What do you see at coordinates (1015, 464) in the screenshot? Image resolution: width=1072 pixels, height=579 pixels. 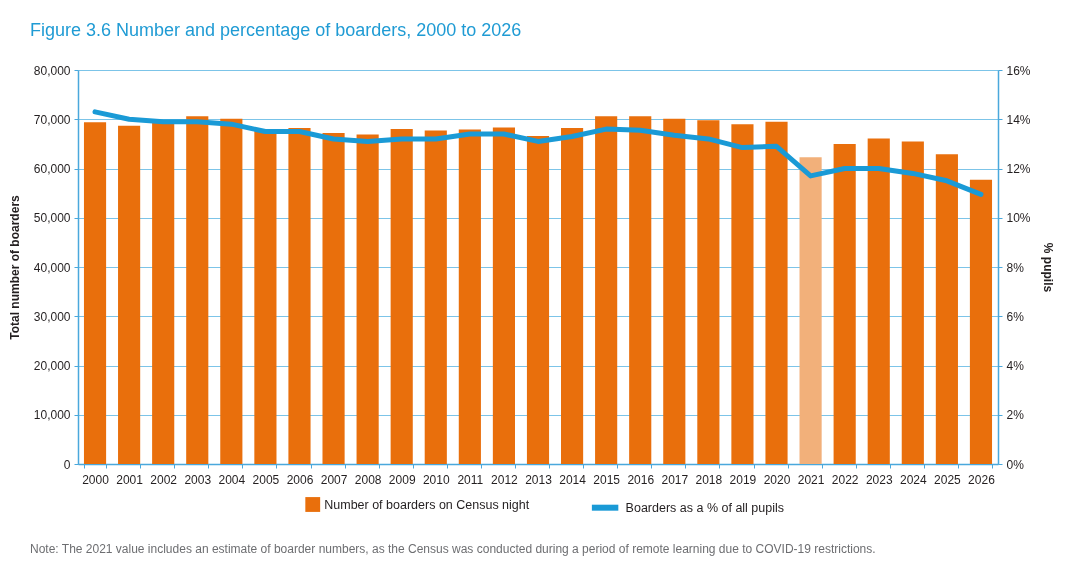 I see `y2-tick-label: 0%` at bounding box center [1015, 464].